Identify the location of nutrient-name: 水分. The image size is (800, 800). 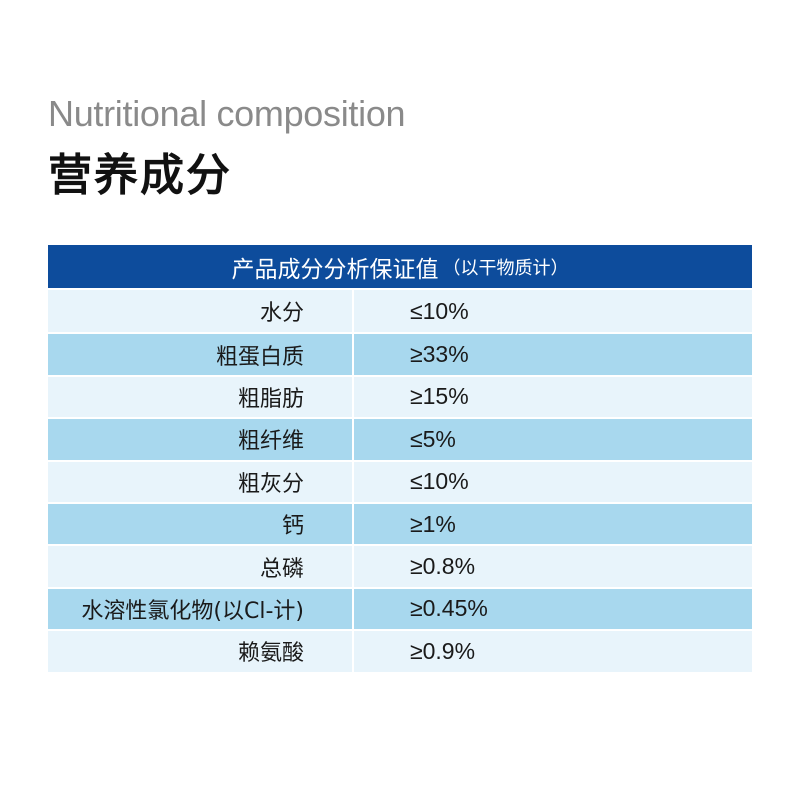
(201, 311).